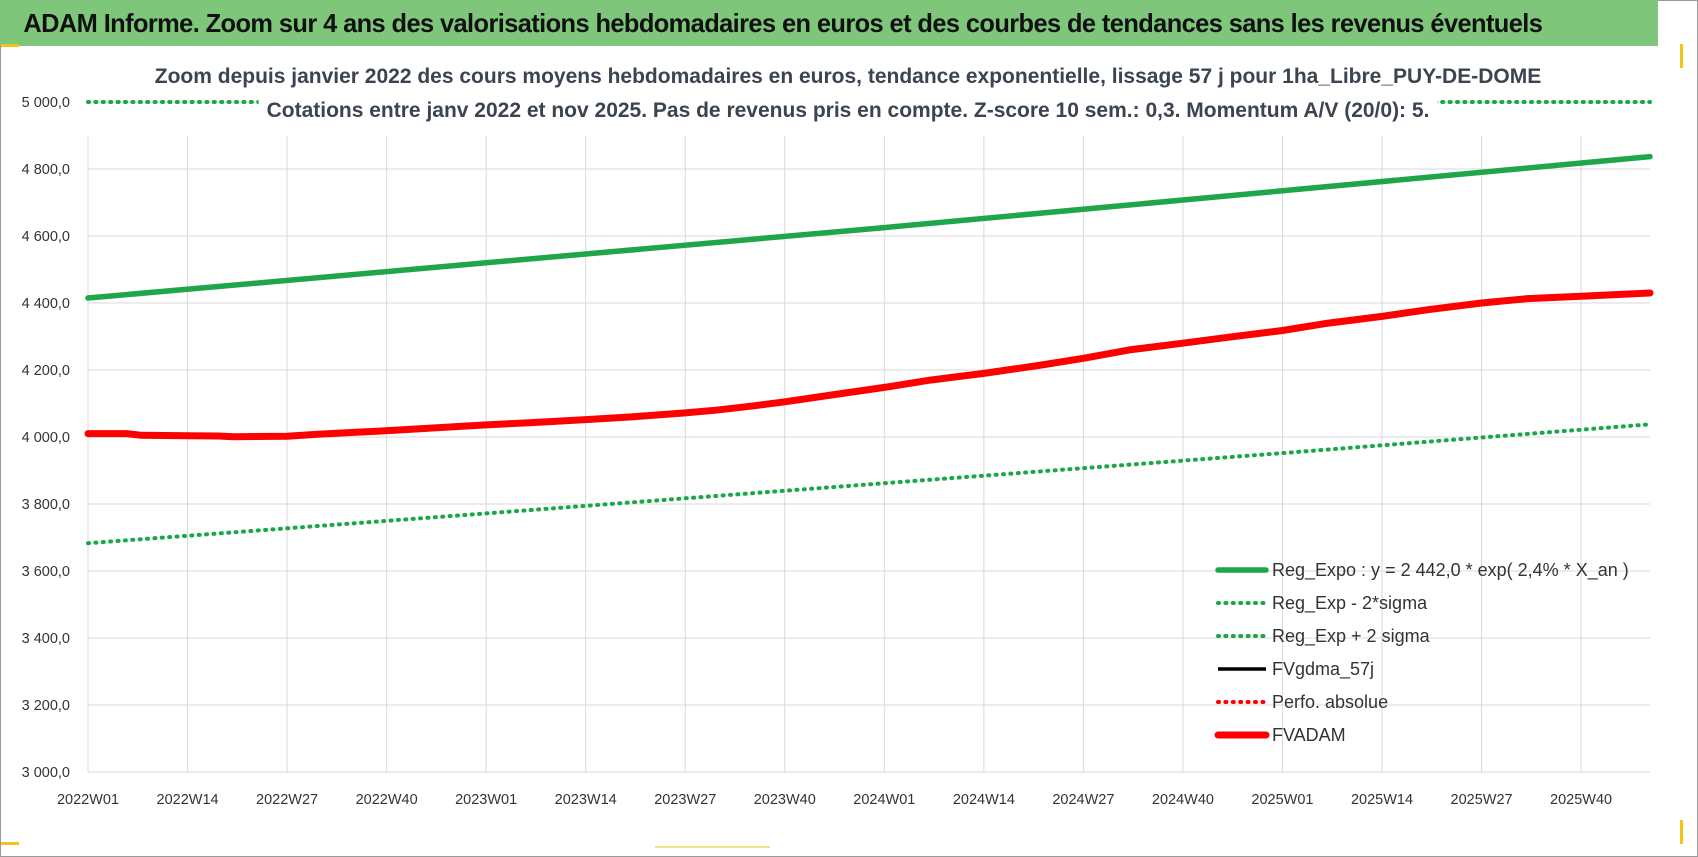  Describe the element at coordinates (1350, 603) in the screenshot. I see `legend-label: Reg_Exp - 2*sigma` at that location.